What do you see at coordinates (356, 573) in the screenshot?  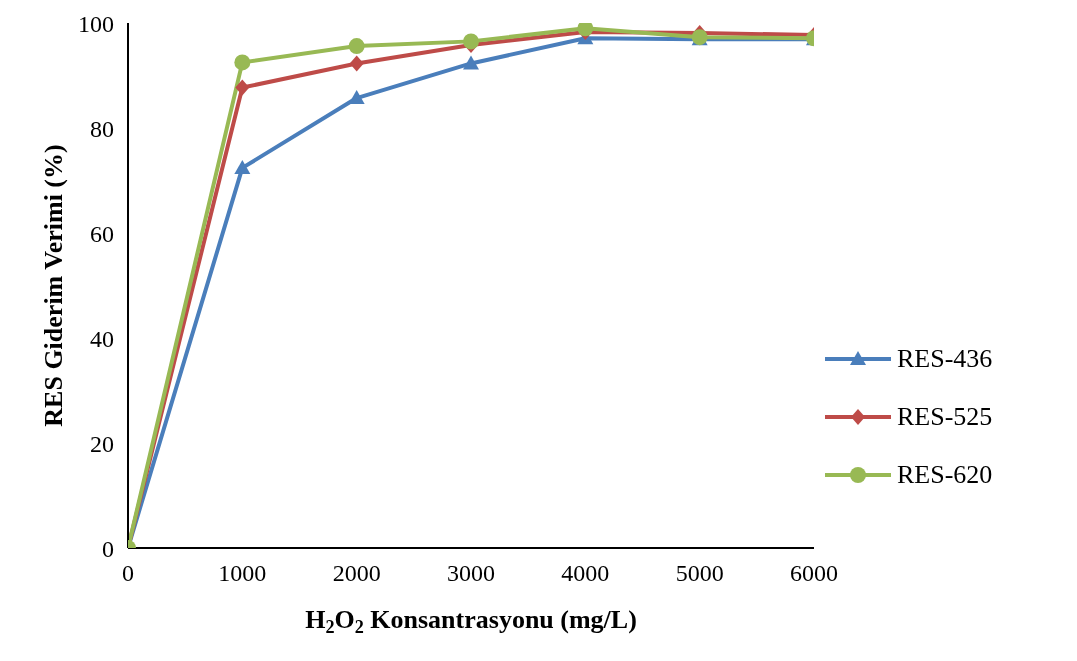 I see `x-tick-label: 2000` at bounding box center [356, 573].